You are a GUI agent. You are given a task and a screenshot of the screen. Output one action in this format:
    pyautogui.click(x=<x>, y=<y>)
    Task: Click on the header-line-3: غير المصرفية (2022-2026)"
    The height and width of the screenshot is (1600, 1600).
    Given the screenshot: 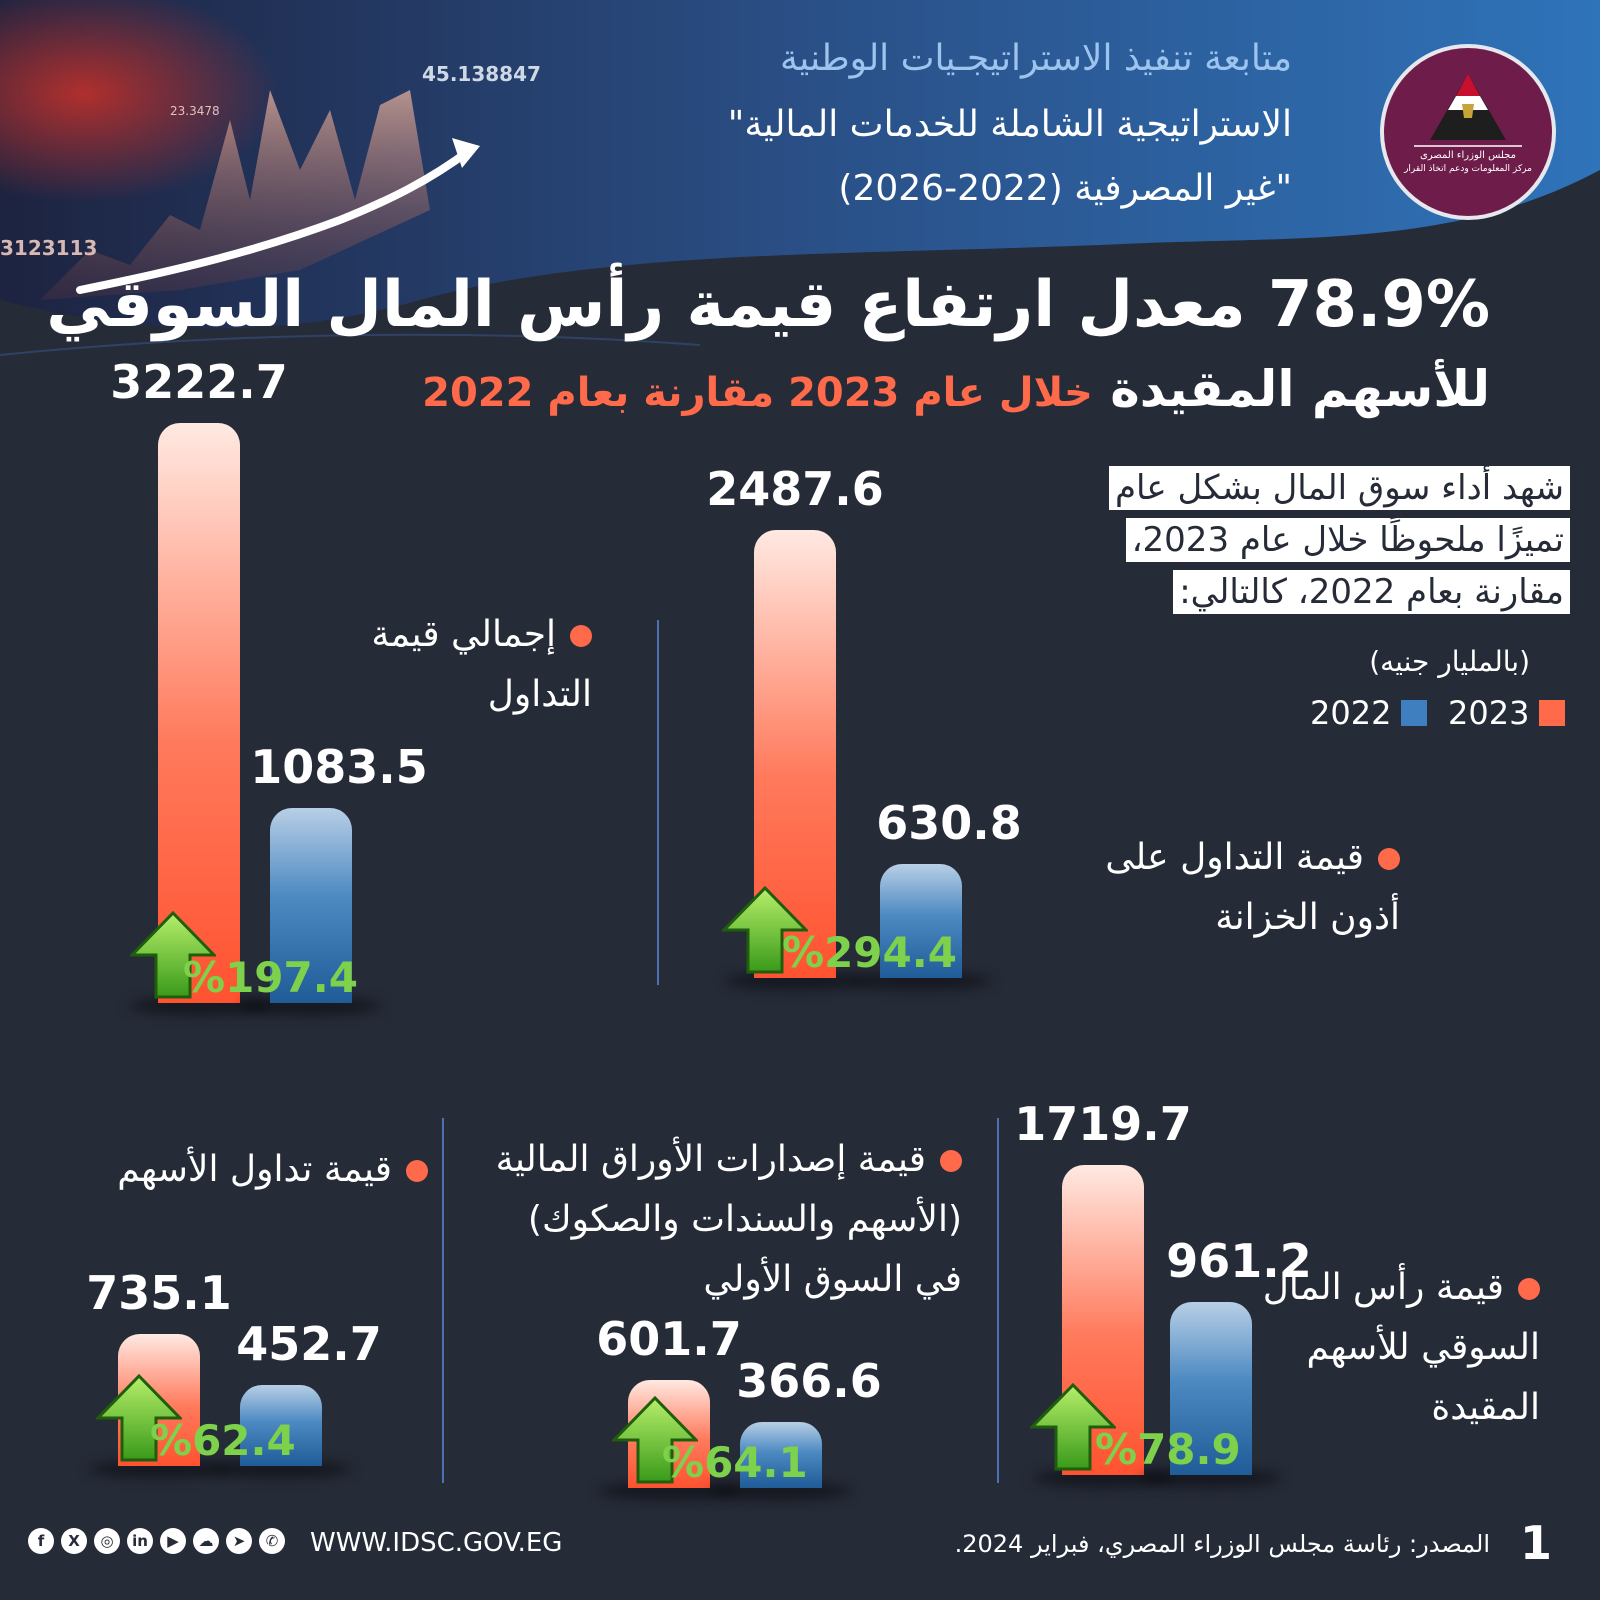 What is the action you would take?
    pyautogui.click(x=1065, y=188)
    